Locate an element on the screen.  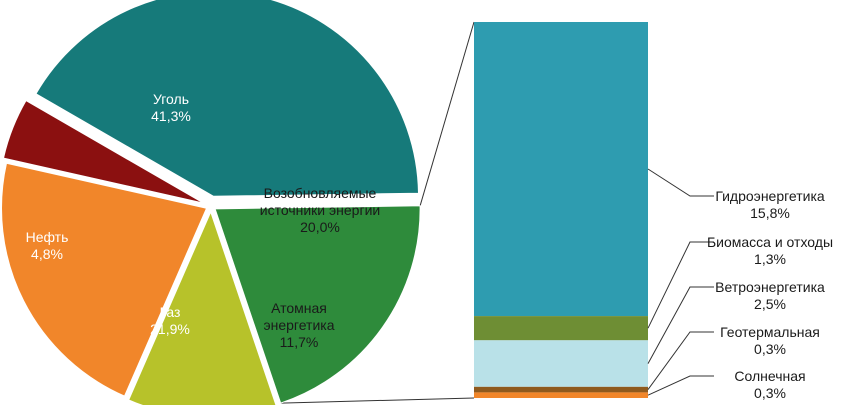
pie-slice-label: Возобновляемые источники энергии 20,0% is located at coordinates (320, 210).